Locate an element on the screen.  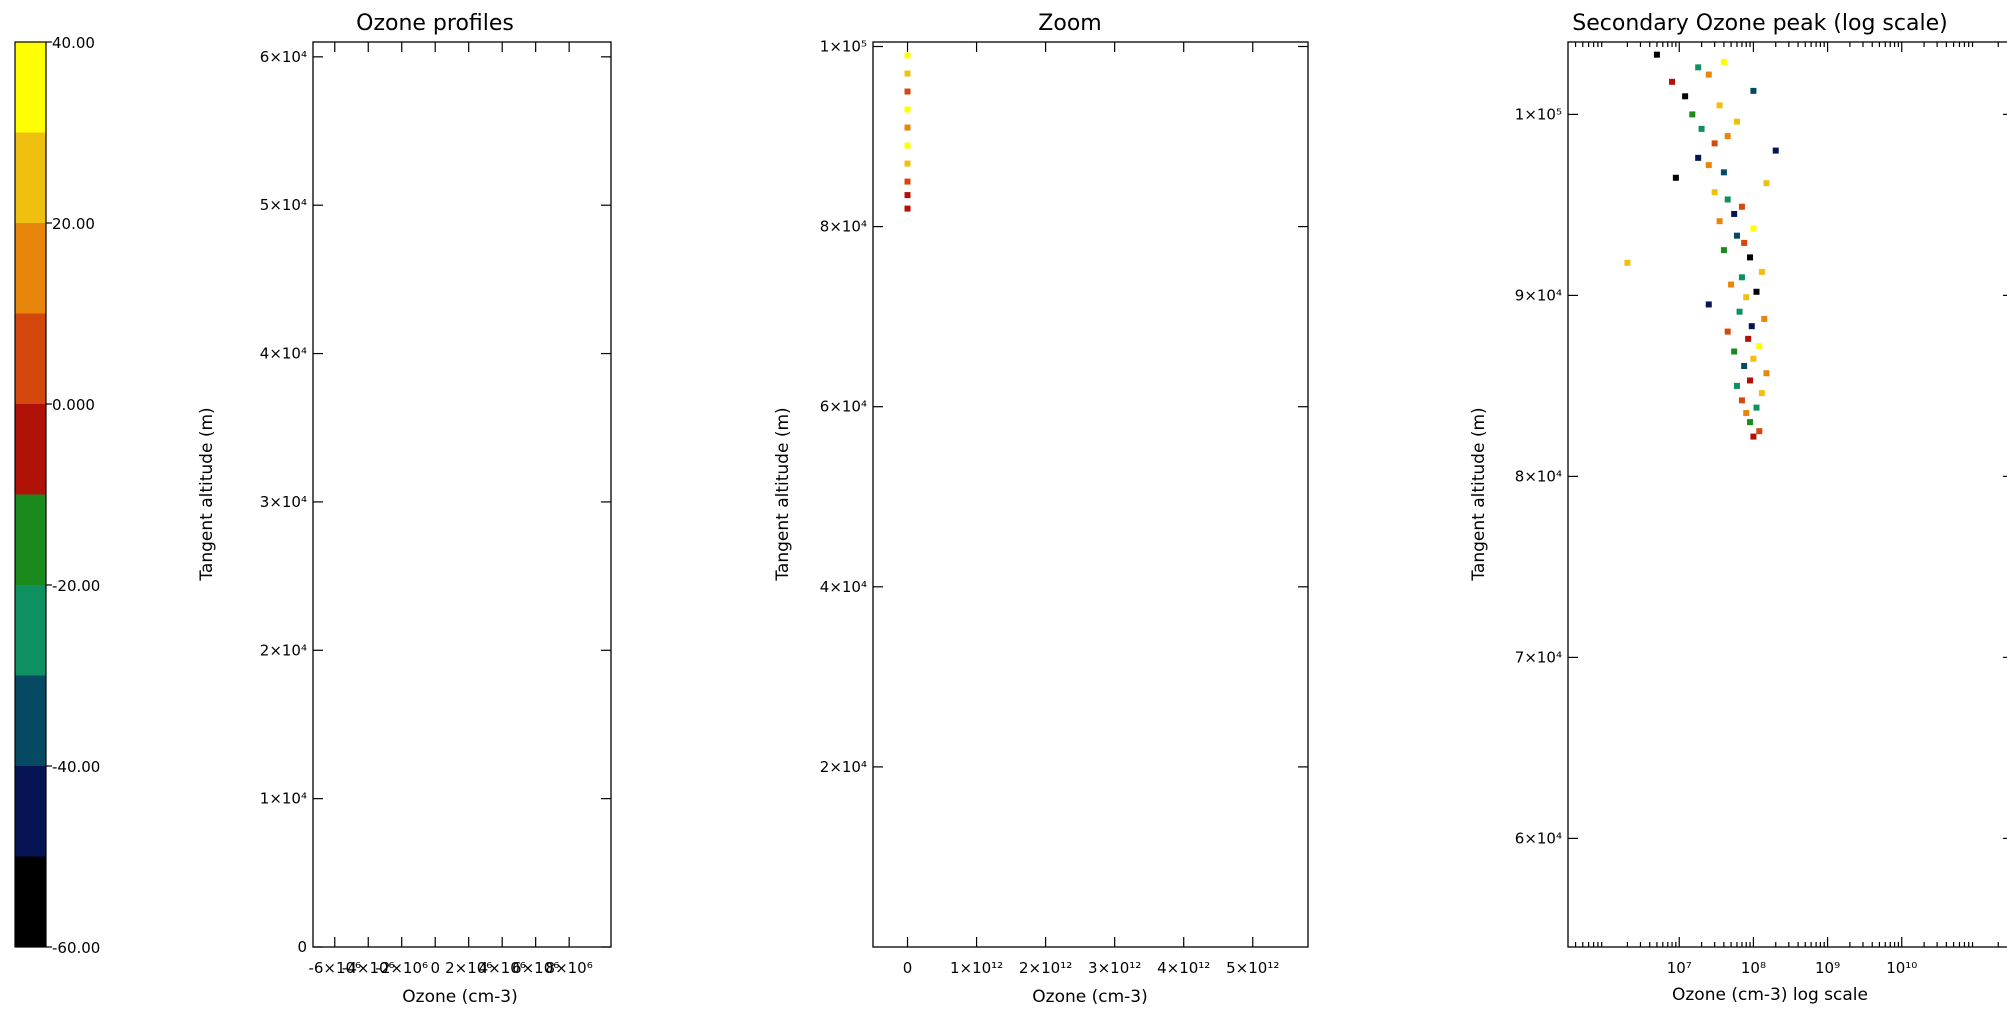
colorbar-swatches is located at coordinates (30, 495).